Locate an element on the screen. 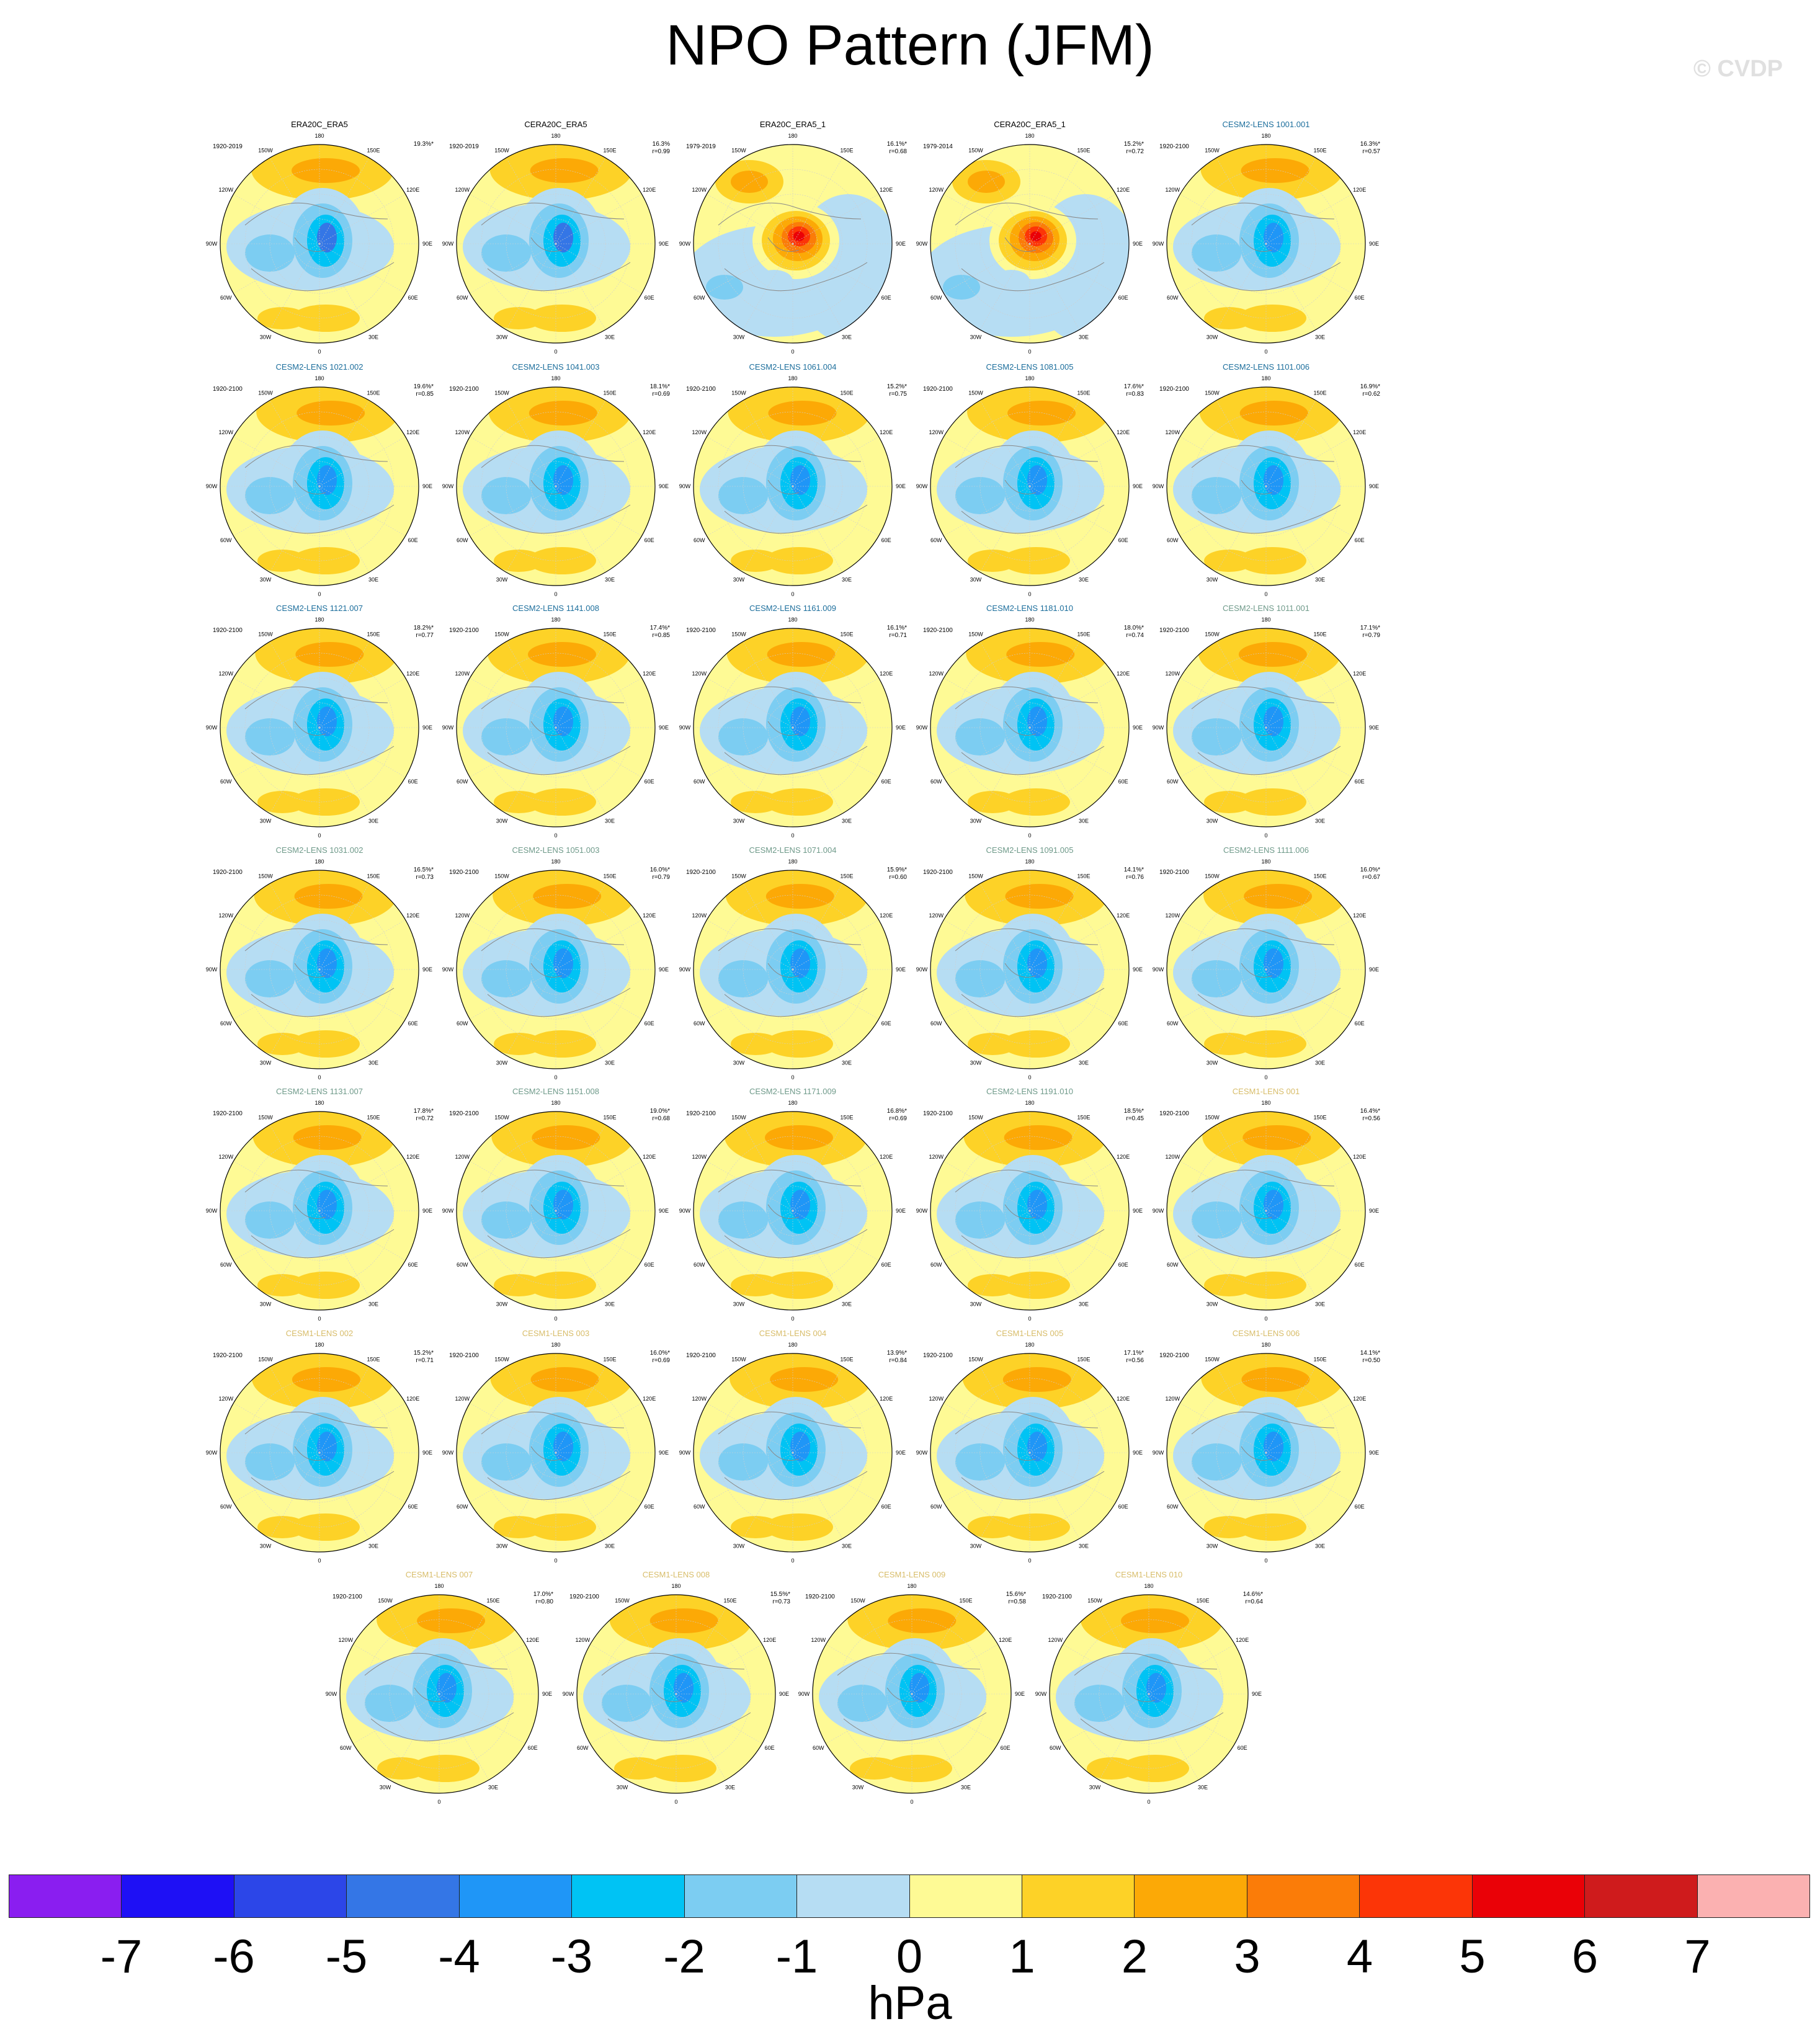  panel-stats: 19.3%* is located at coordinates (412, 144).